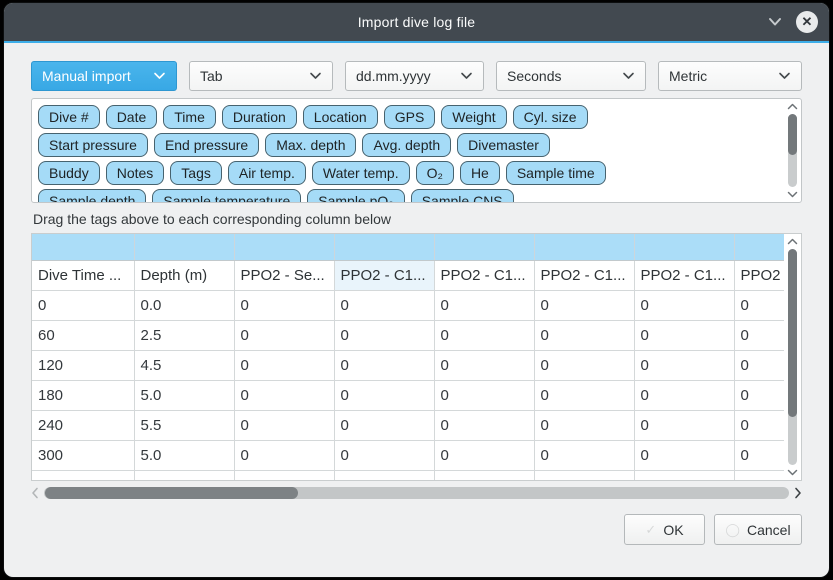  Describe the element at coordinates (503, 145) in the screenshot. I see `tag-divemaster: Divemaster` at that location.